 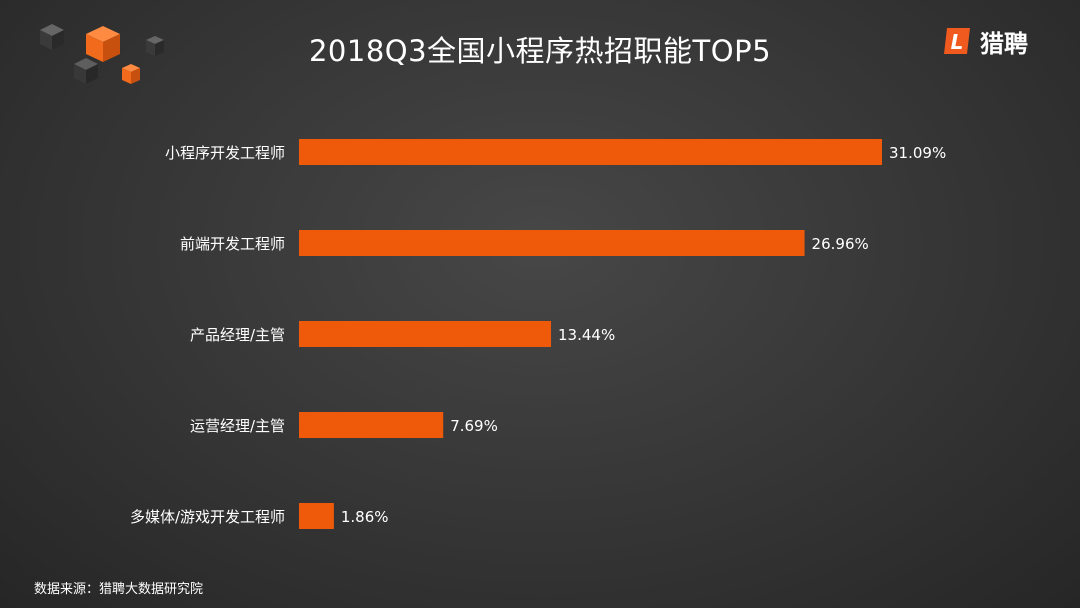 What do you see at coordinates (1004, 43) in the screenshot?
I see `logo-text: 猎聘` at bounding box center [1004, 43].